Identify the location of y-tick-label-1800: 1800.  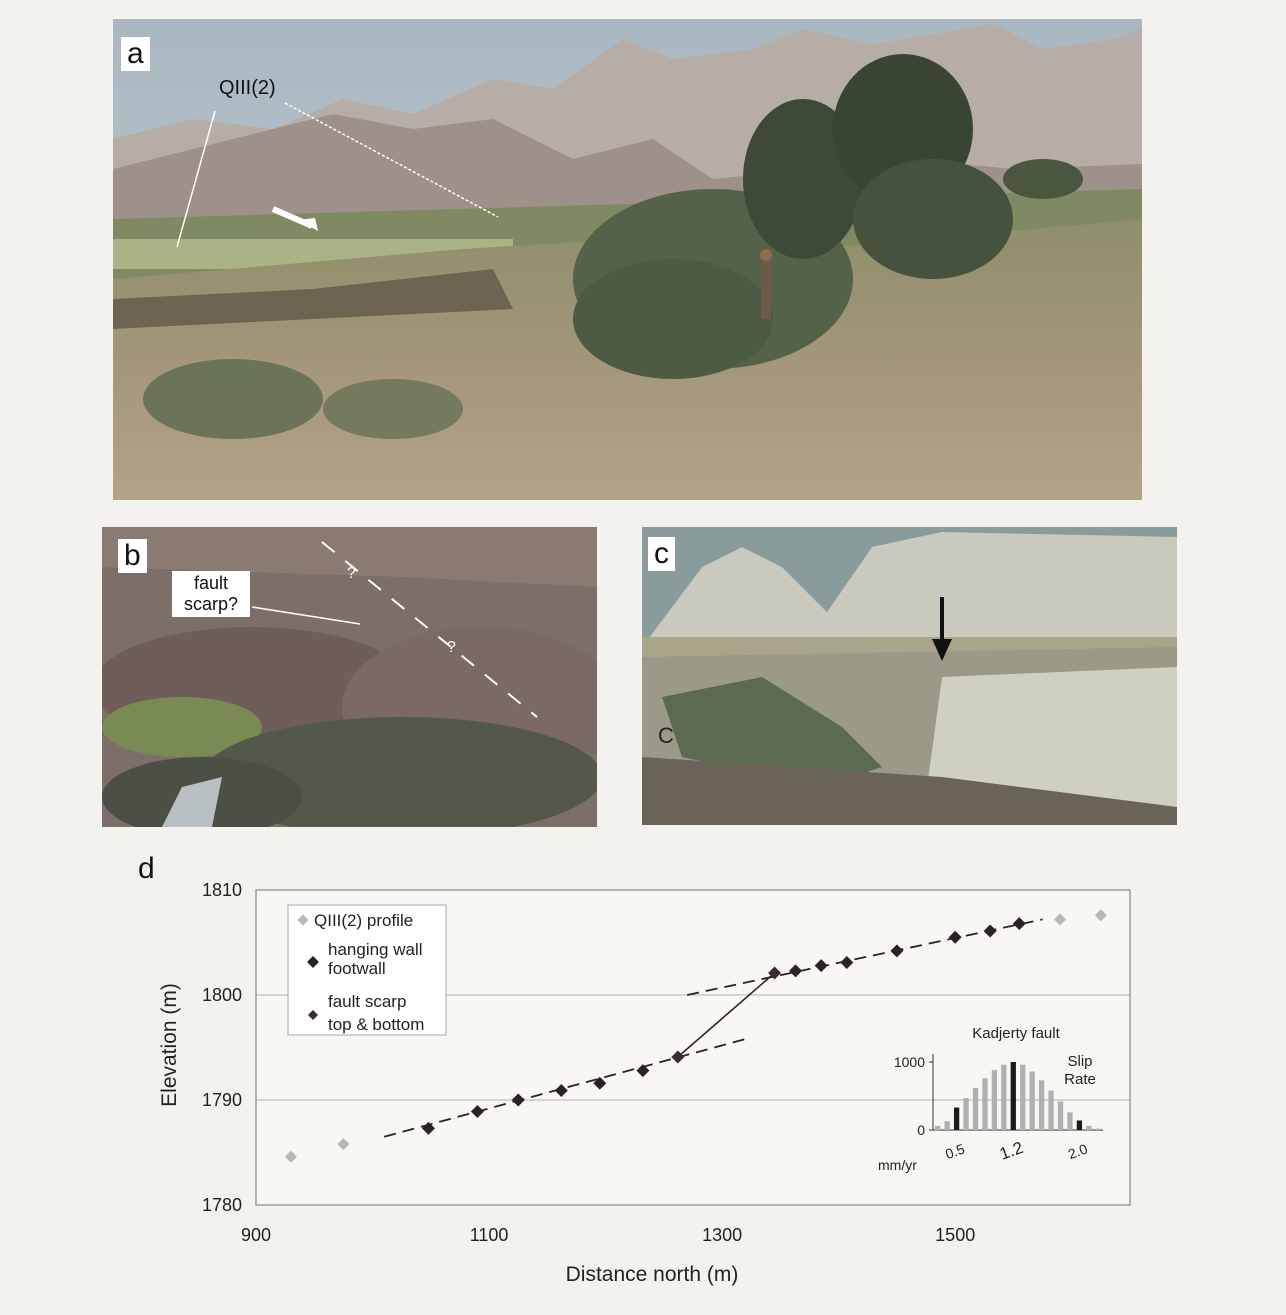
(222, 995).